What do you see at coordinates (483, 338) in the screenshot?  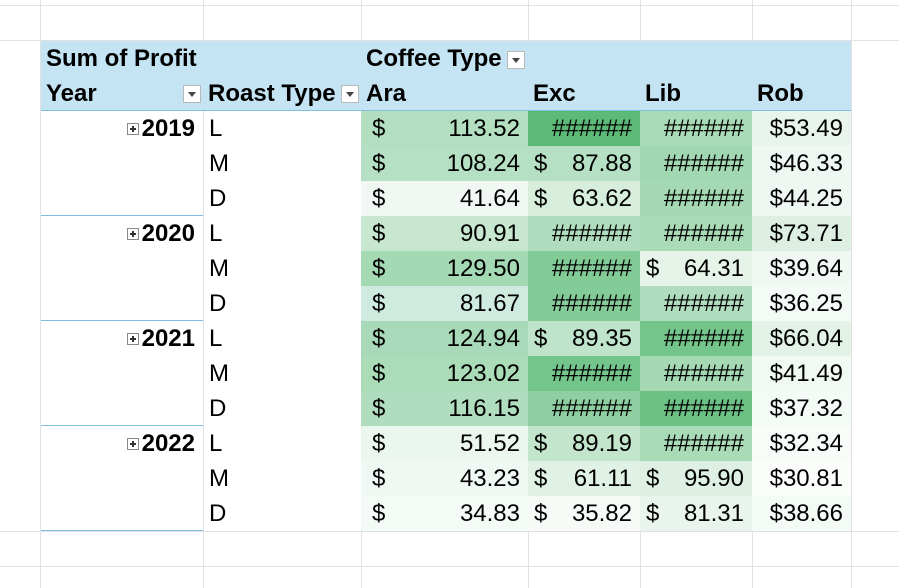 I see `value-amount: 124.94` at bounding box center [483, 338].